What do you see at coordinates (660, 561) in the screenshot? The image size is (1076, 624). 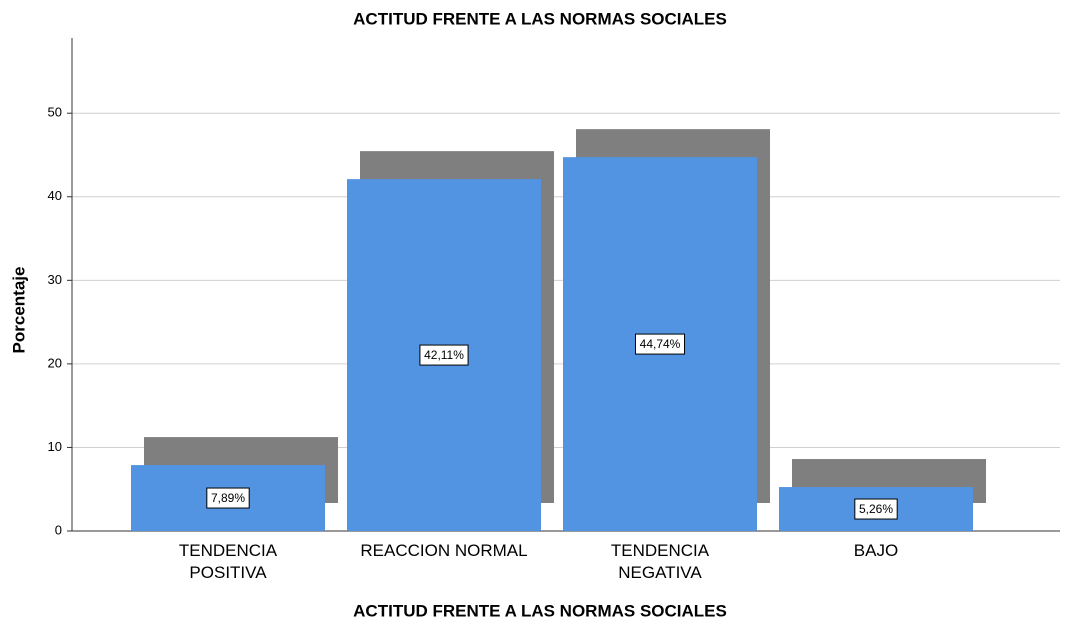 I see `x-tick-label: TENDENCIA NEGATIVA` at bounding box center [660, 561].